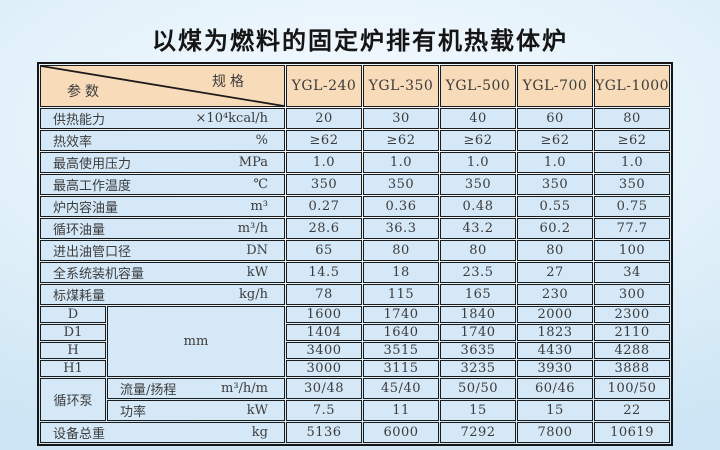 The height and width of the screenshot is (450, 720). What do you see at coordinates (86, 208) in the screenshot?
I see `param-label: 炉内容油量` at bounding box center [86, 208].